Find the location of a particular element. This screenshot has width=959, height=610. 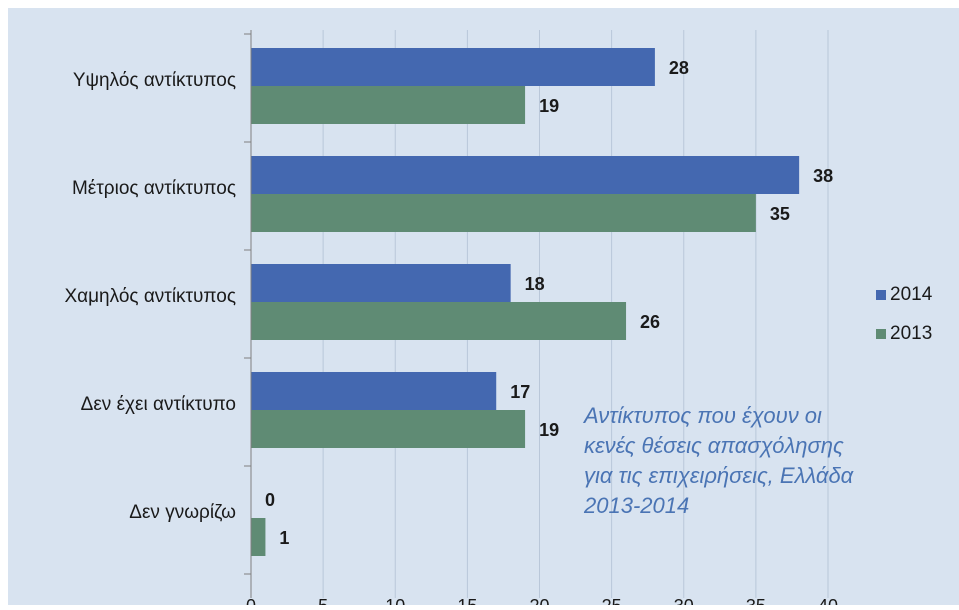

legend-swatch-2014 is located at coordinates (881, 295).